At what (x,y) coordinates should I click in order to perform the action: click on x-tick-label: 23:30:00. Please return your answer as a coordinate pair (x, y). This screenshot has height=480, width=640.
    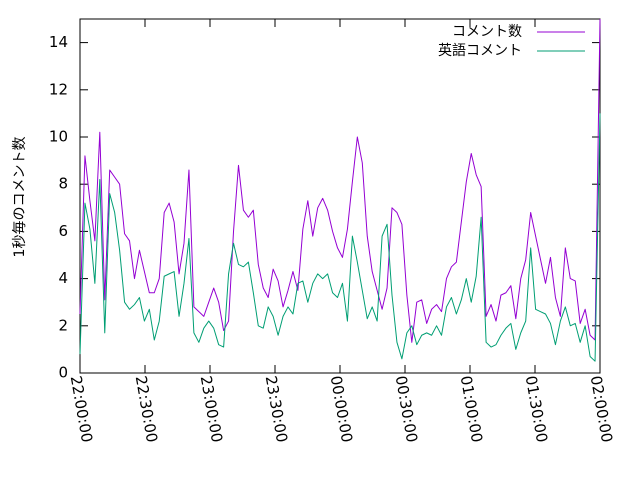
    Looking at the image, I should click on (276, 408).